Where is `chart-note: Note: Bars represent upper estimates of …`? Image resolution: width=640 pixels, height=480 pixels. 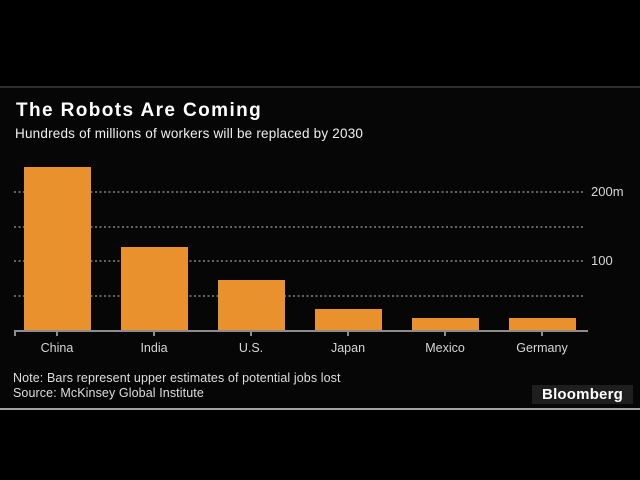
chart-note: Note: Bars represent upper estimates of … is located at coordinates (177, 378).